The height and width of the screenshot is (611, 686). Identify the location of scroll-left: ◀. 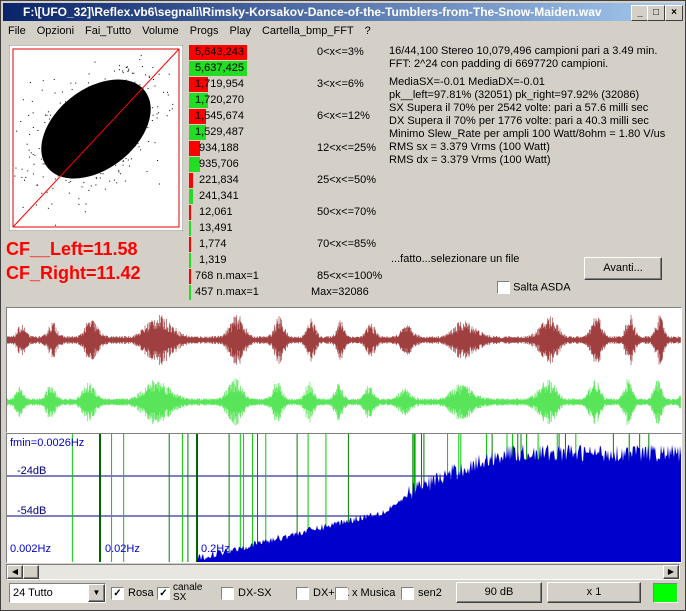
(15, 572).